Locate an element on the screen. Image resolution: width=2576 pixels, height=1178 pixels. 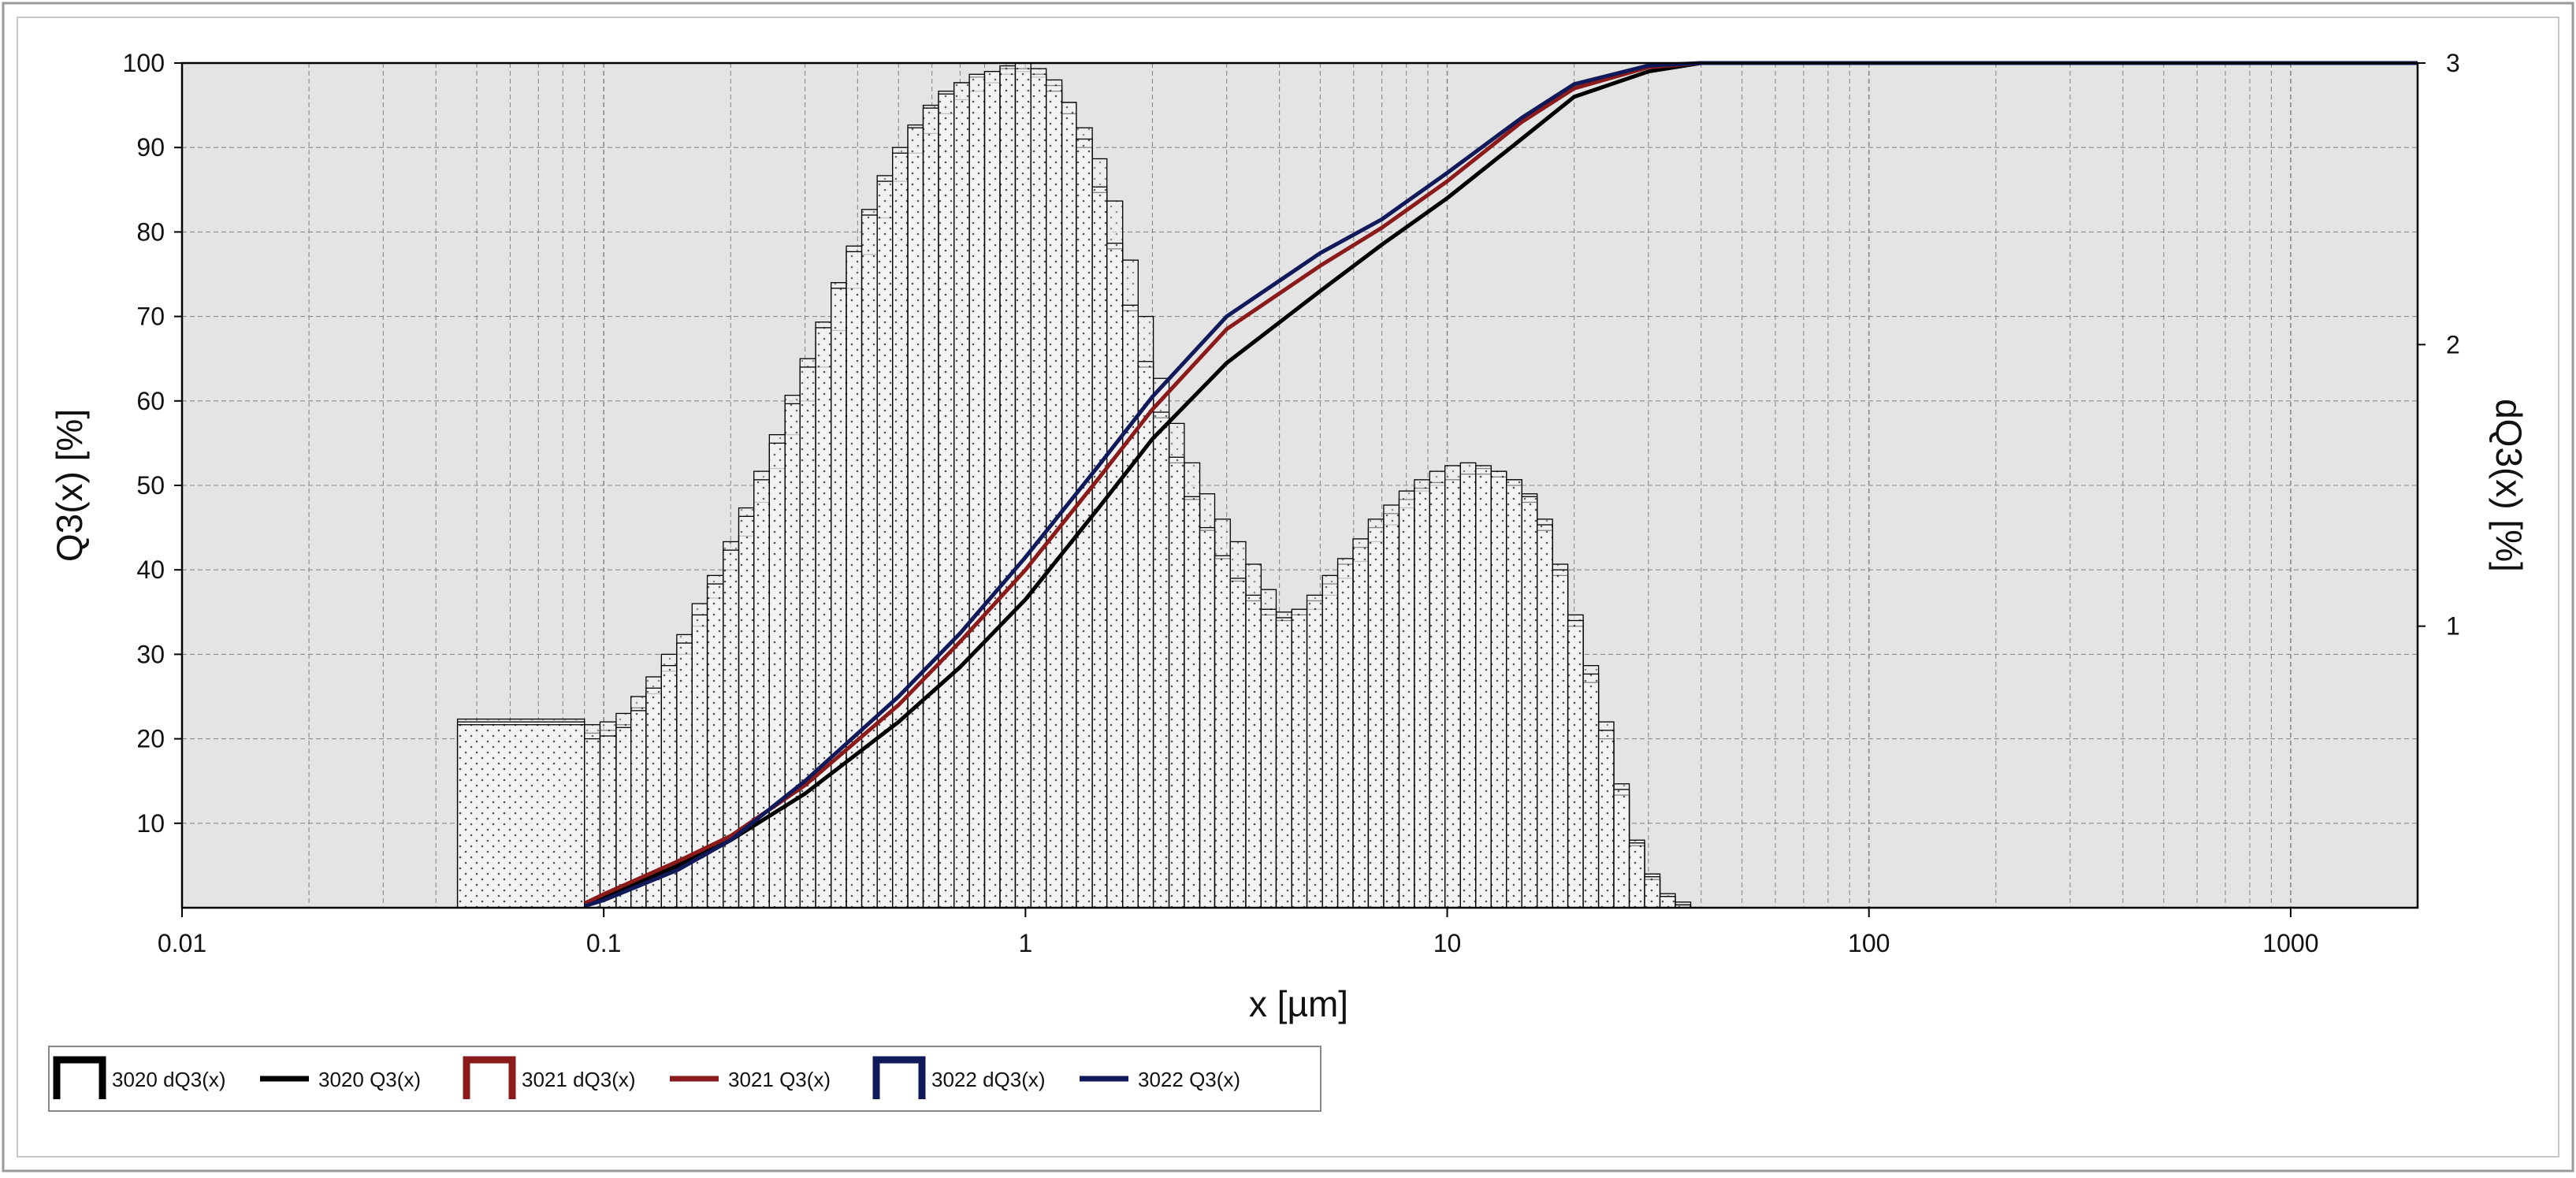
legend-label: 3020 Q3(x) is located at coordinates (369, 1079).